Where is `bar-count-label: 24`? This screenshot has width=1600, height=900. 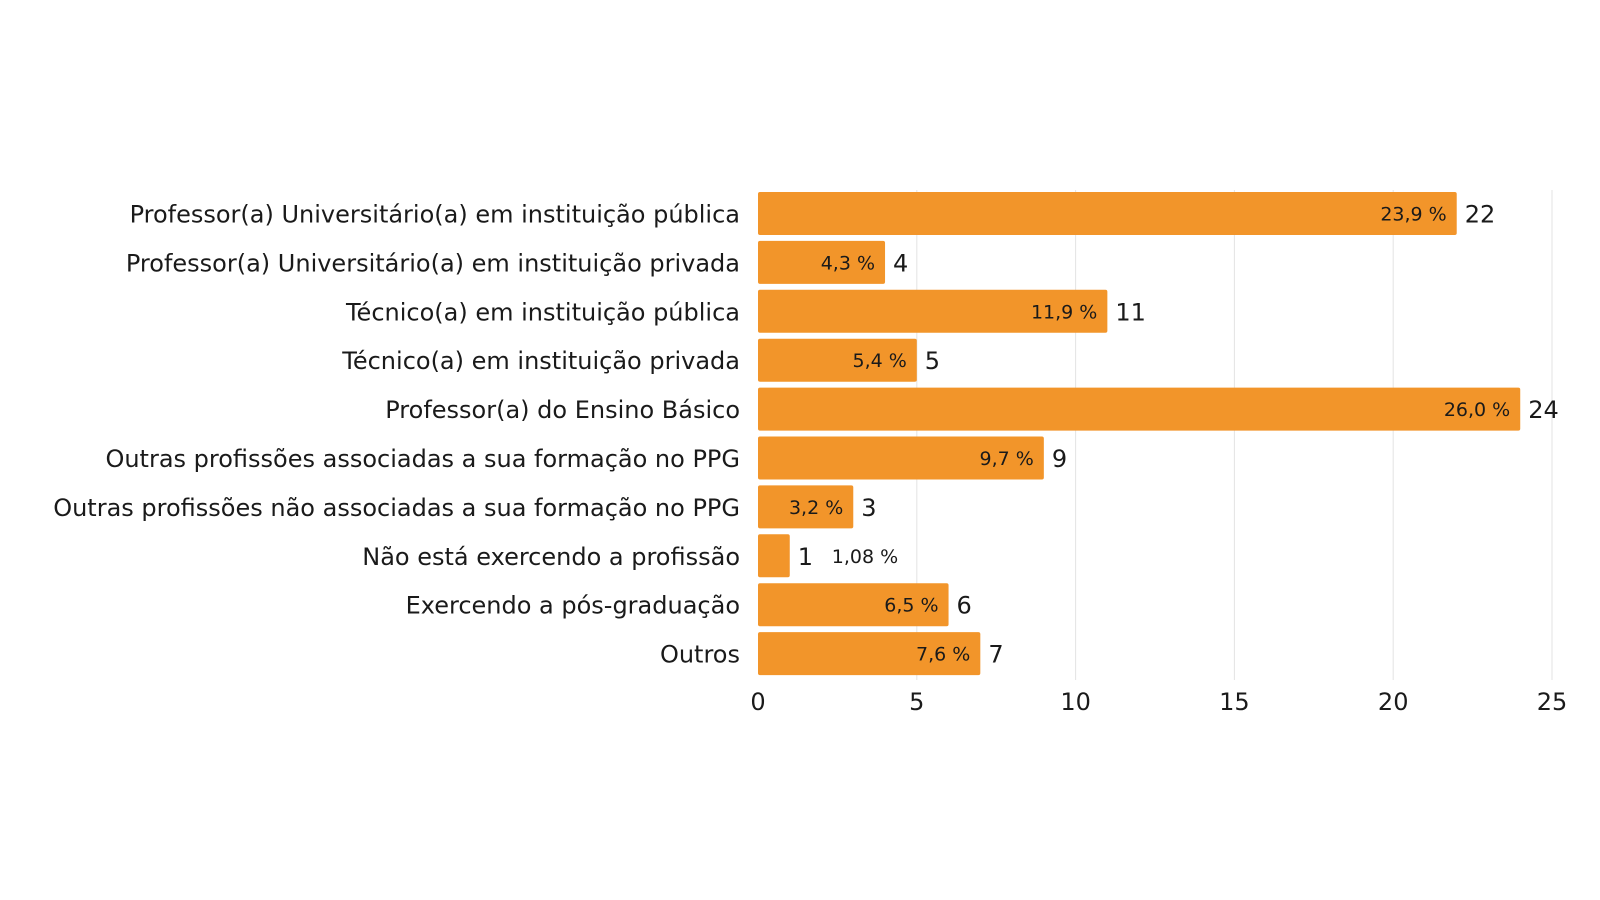
bar-count-label: 24 is located at coordinates (1543, 410).